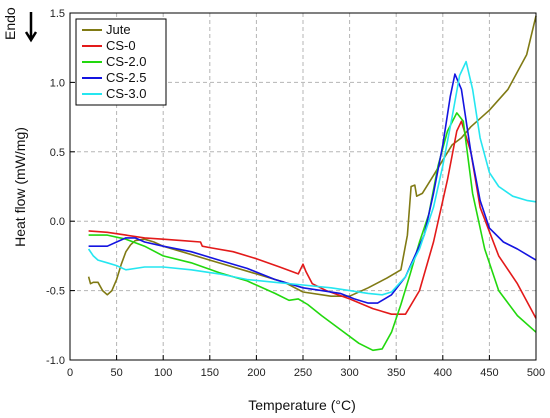 The height and width of the screenshot is (418, 550). What do you see at coordinates (57, 153) in the screenshot?
I see `y-tick-label: 0.5` at bounding box center [57, 153].